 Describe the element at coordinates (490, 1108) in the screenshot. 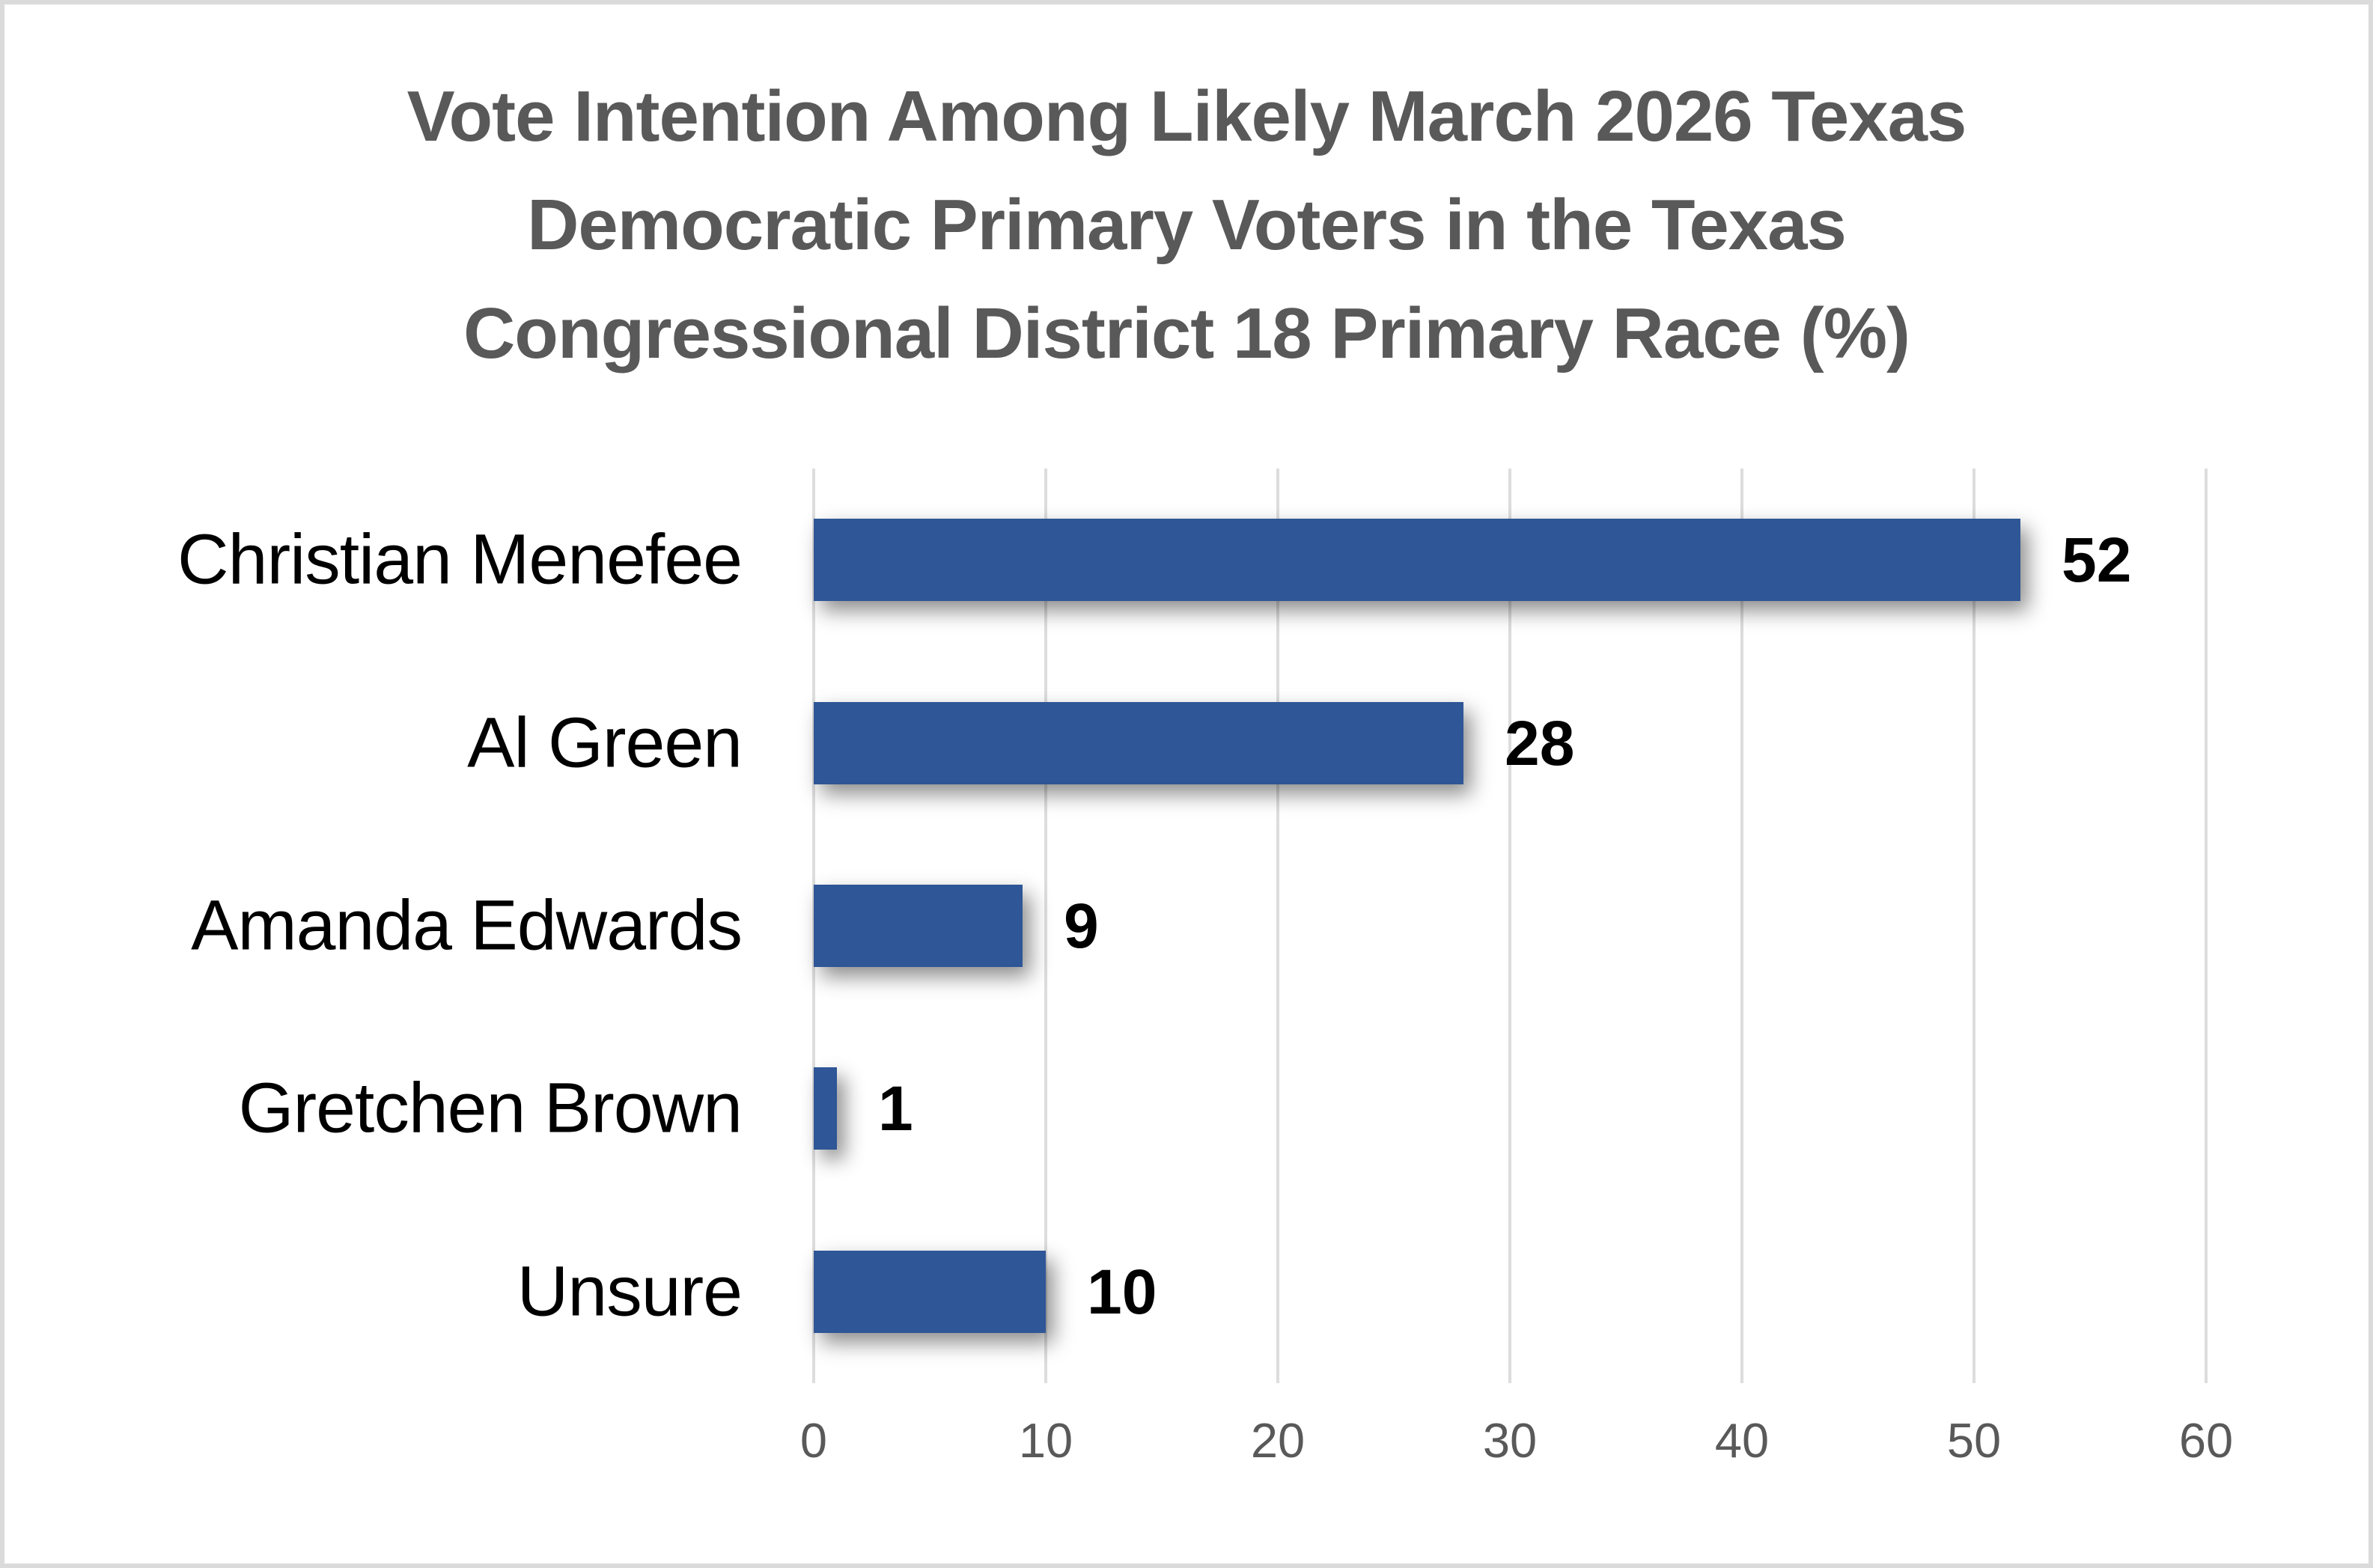

I see `category-label: Gretchen Brown` at that location.